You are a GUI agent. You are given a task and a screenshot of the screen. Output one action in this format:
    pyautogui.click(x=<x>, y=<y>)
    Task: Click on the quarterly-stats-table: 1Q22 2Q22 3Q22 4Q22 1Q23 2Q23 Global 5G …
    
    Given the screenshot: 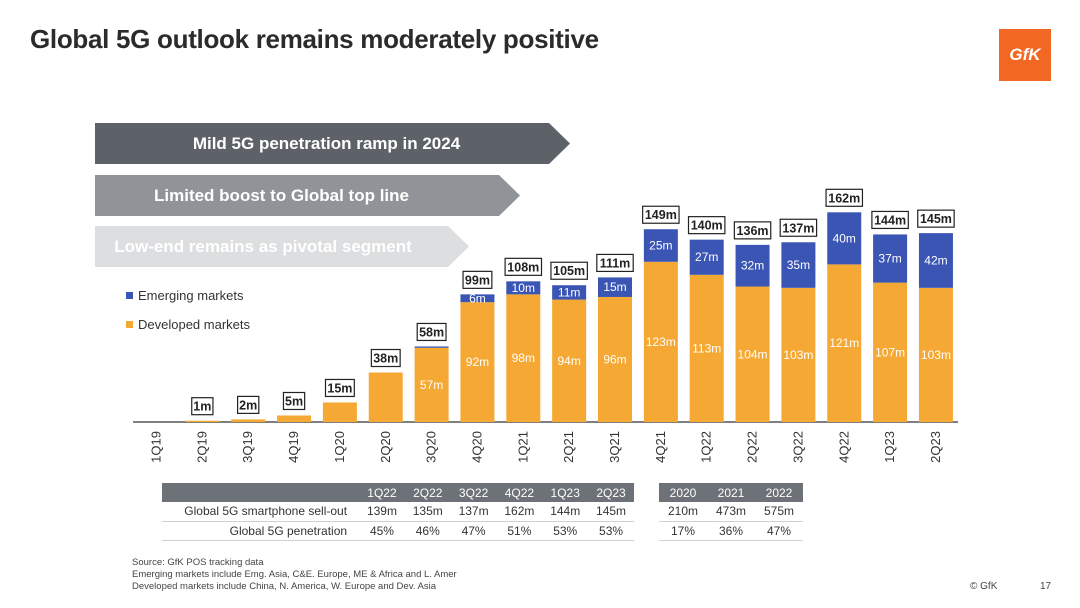 What is the action you would take?
    pyautogui.click(x=398, y=512)
    